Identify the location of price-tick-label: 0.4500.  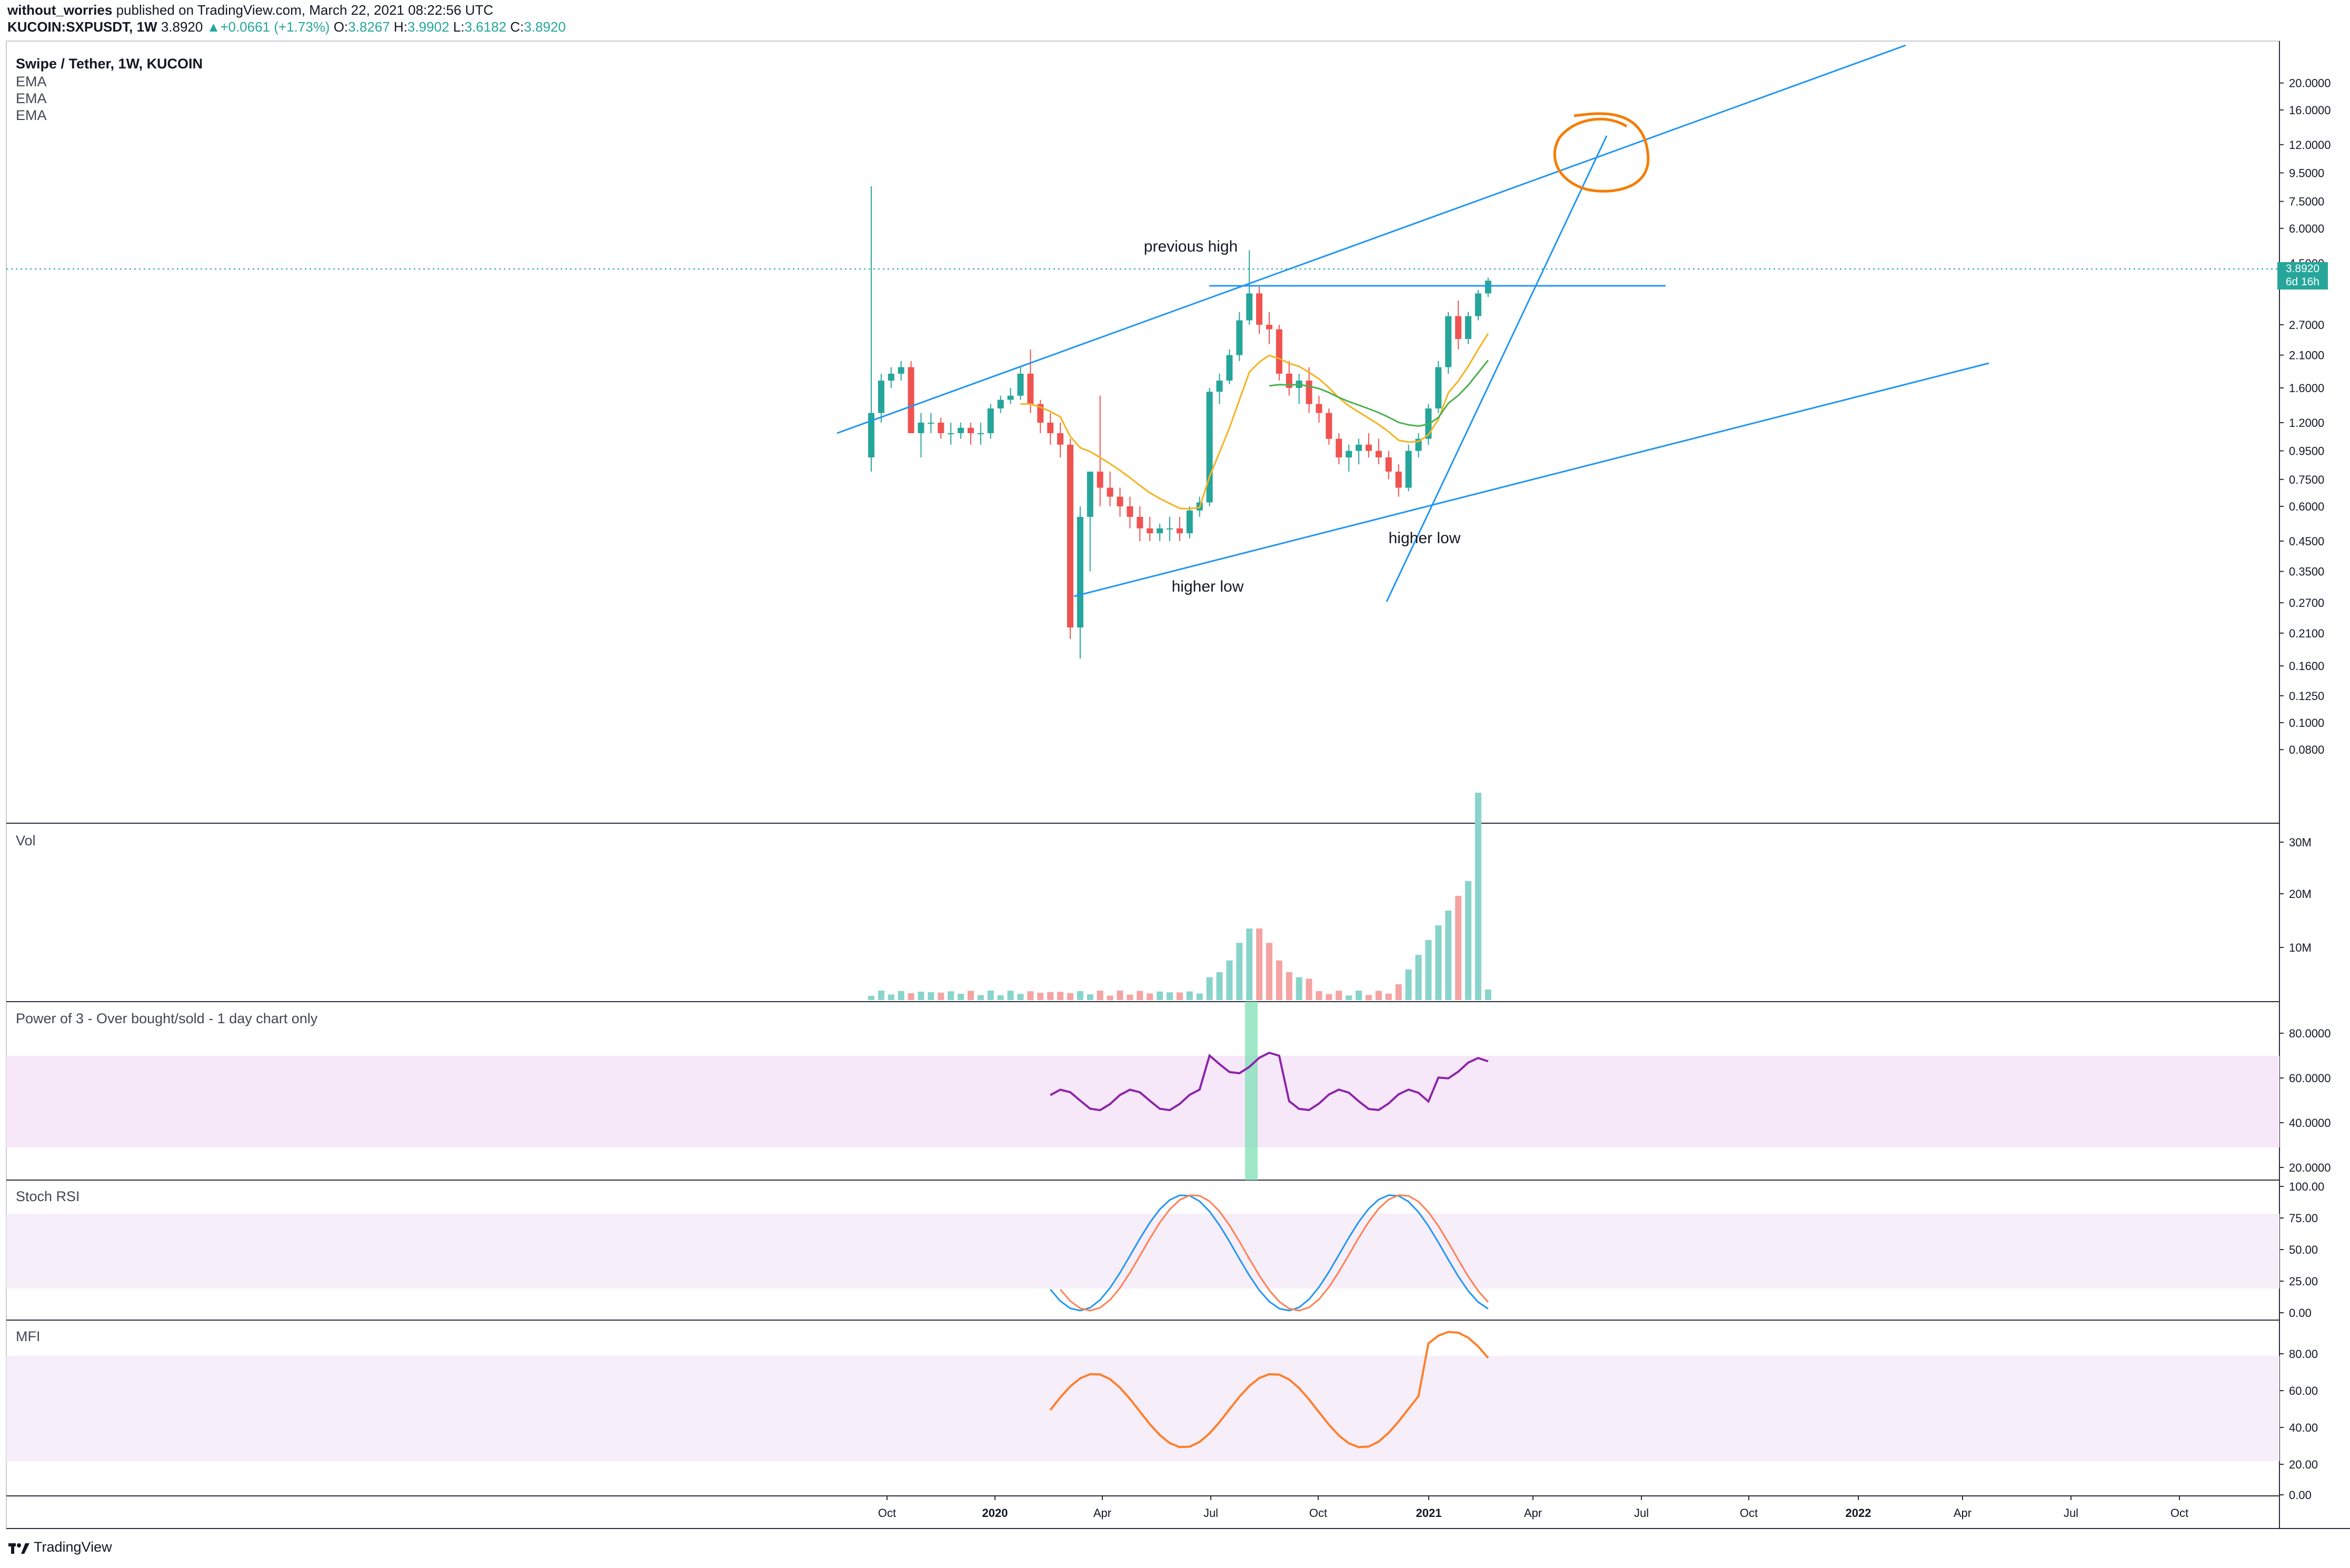
(2306, 541).